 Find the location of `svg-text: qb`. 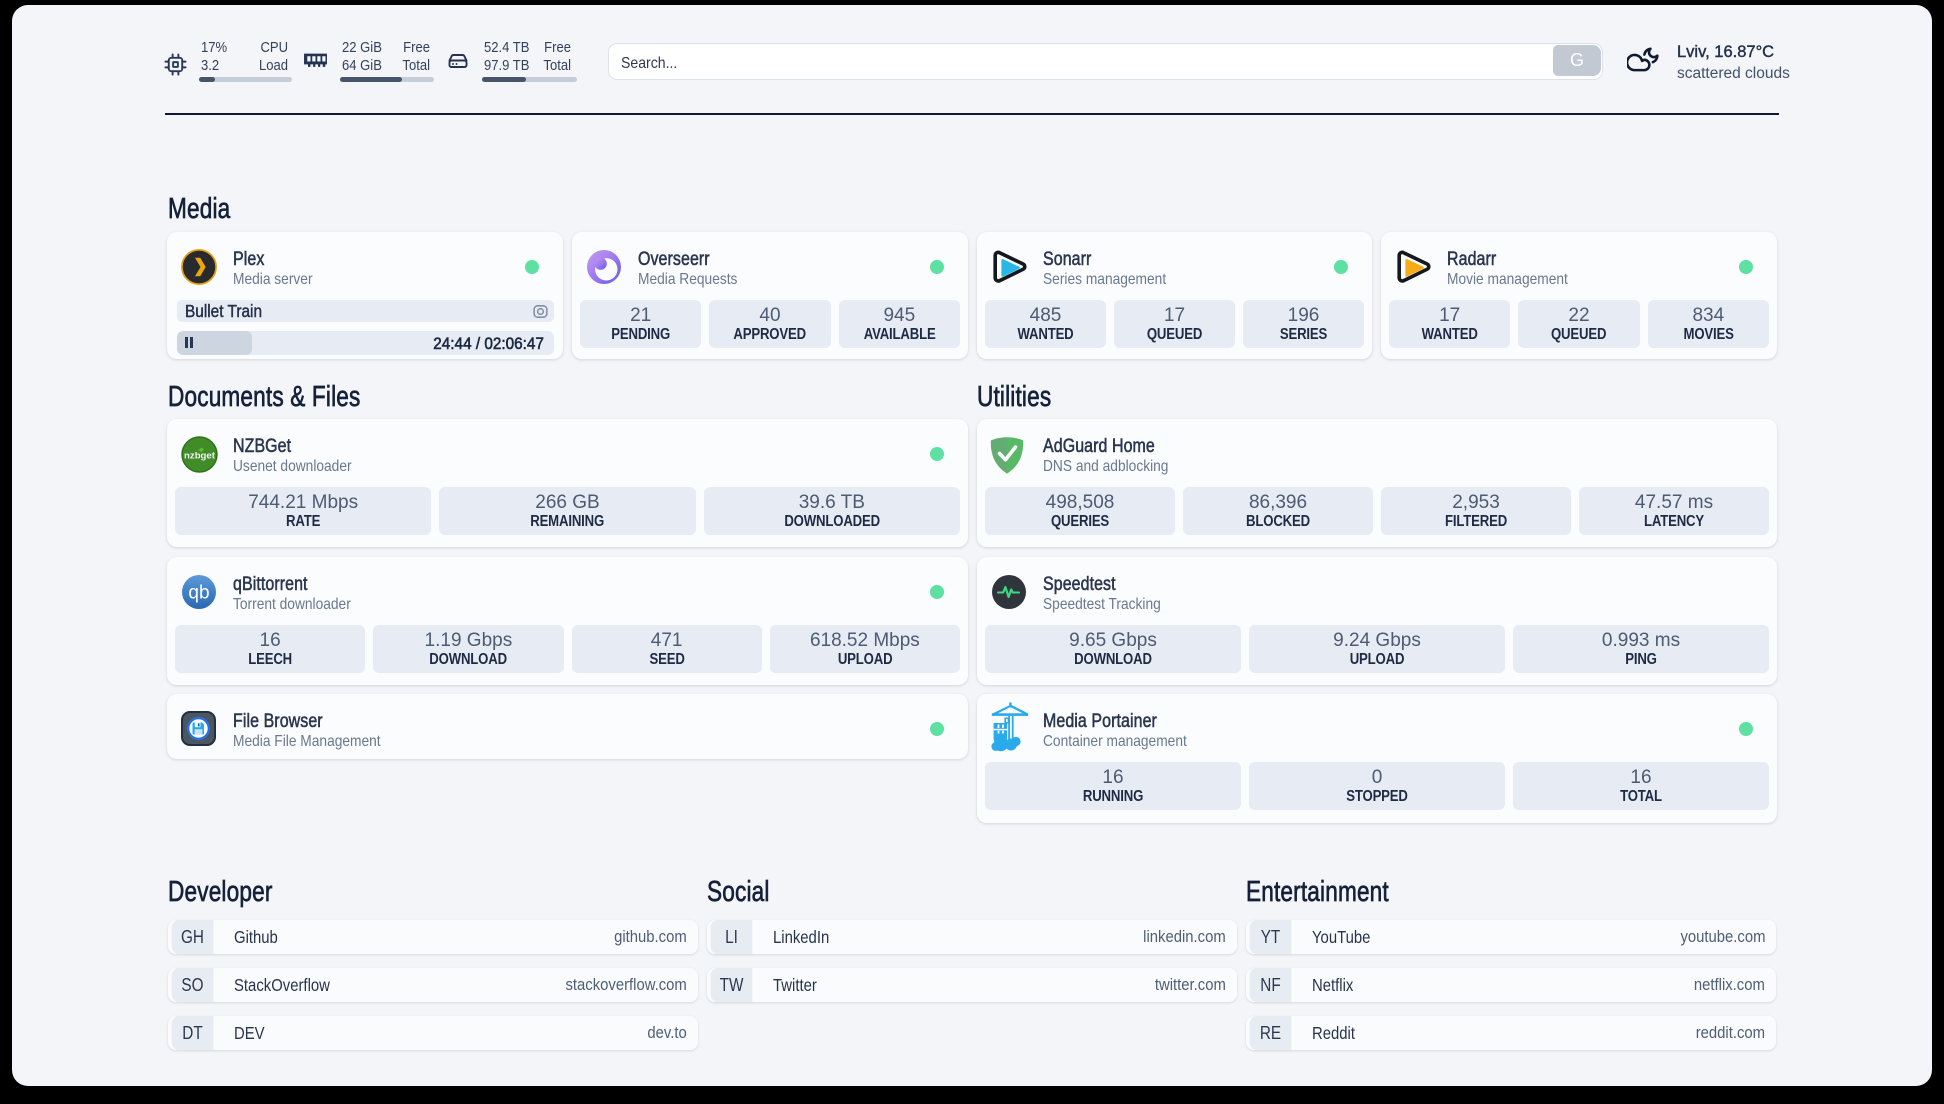

svg-text: qb is located at coordinates (198, 593).